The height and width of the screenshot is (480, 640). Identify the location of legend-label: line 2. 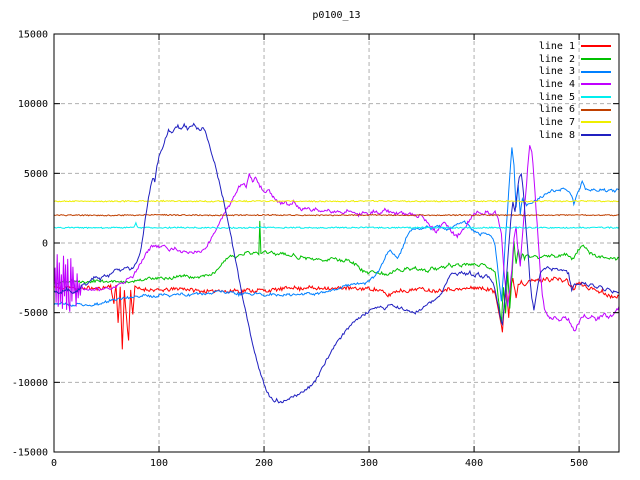
(556, 59).